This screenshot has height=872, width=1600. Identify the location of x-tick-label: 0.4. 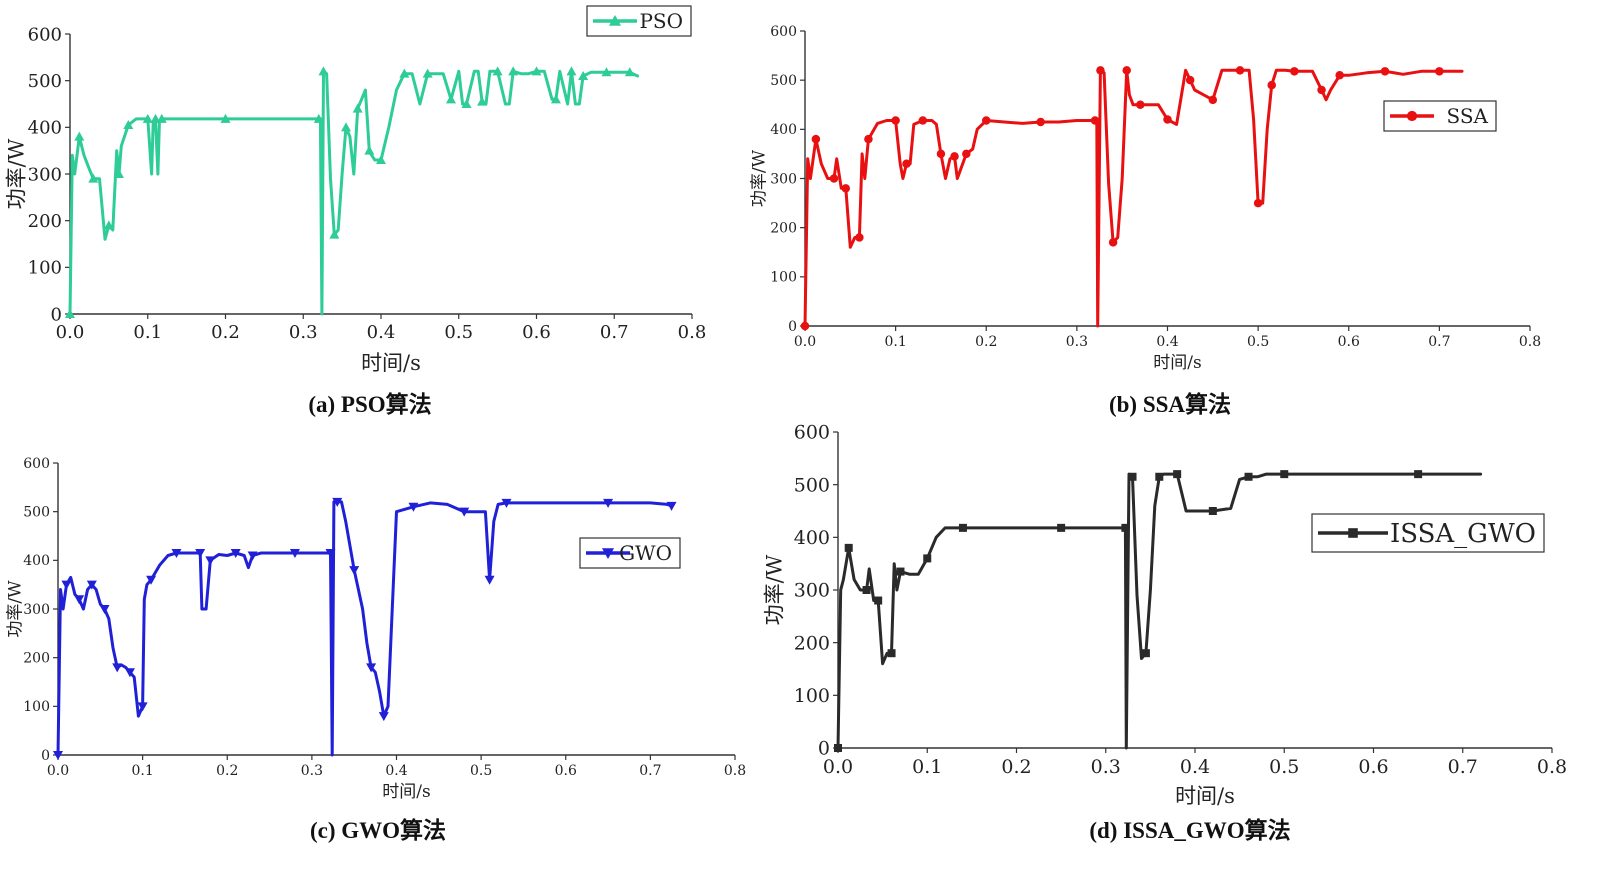
(396, 771).